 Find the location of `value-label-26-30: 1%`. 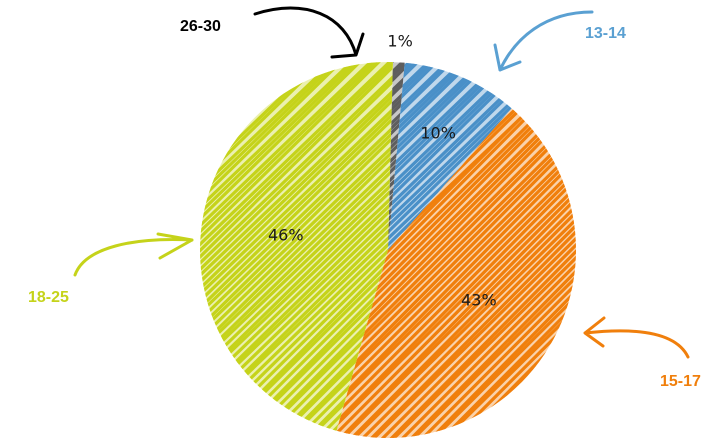

value-label-26-30: 1% is located at coordinates (399, 40).